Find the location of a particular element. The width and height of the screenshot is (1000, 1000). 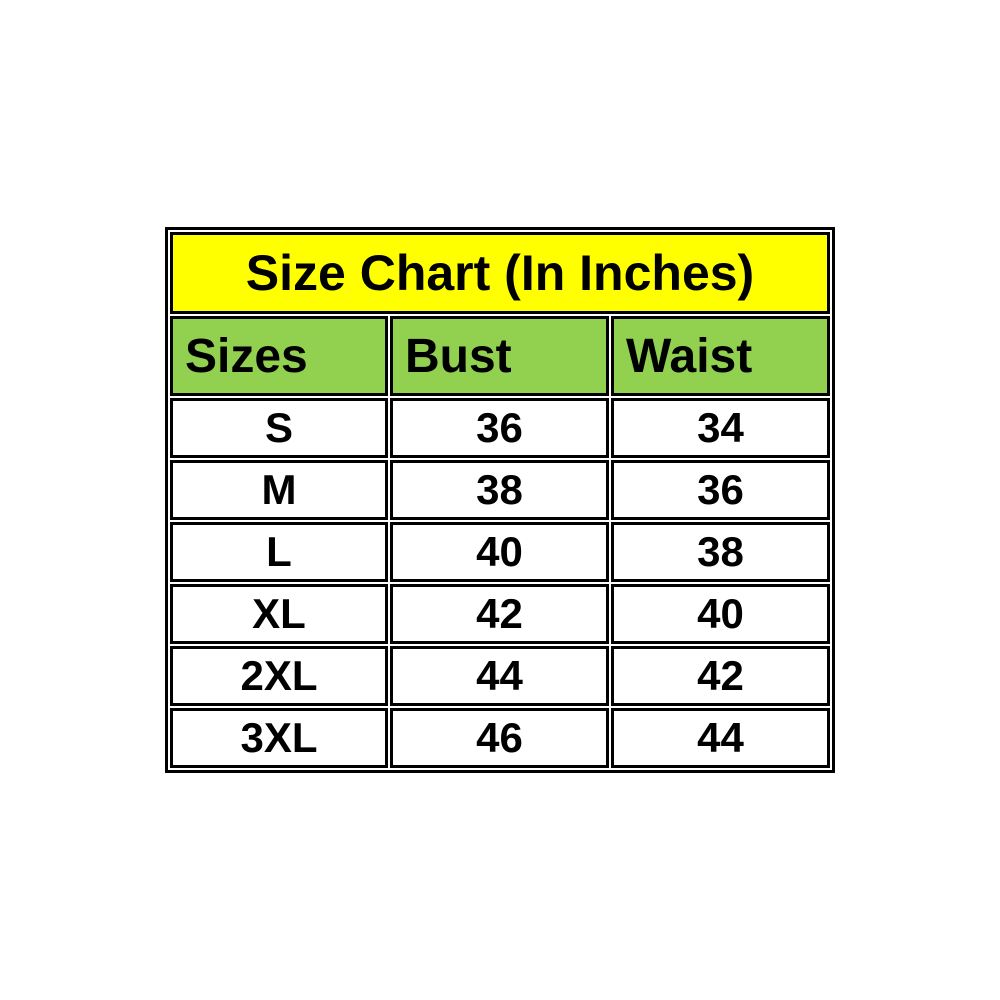

size-label-cell: L is located at coordinates (279, 552).